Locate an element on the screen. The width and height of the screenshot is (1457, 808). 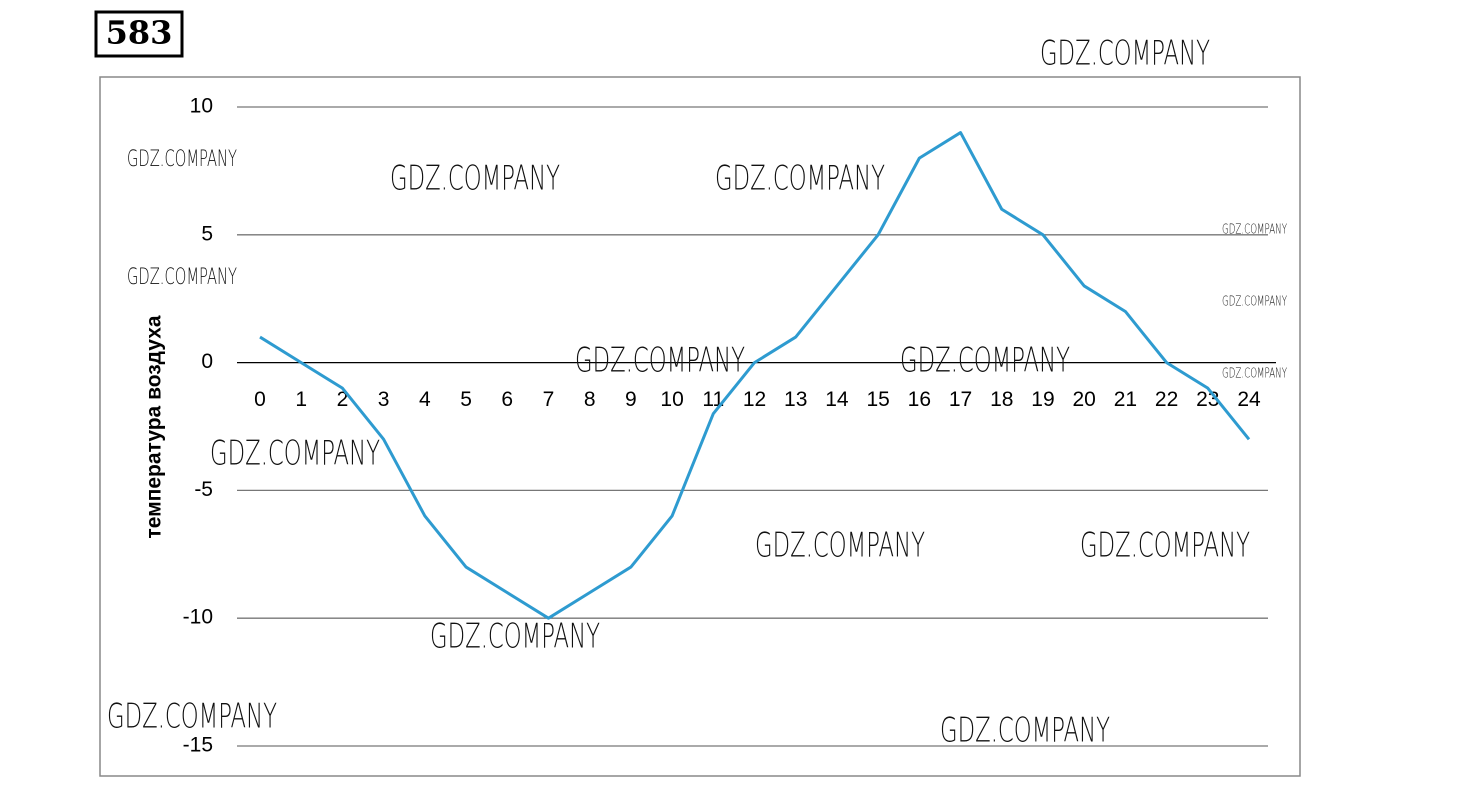
y-tick-label: 5 is located at coordinates (207, 233).